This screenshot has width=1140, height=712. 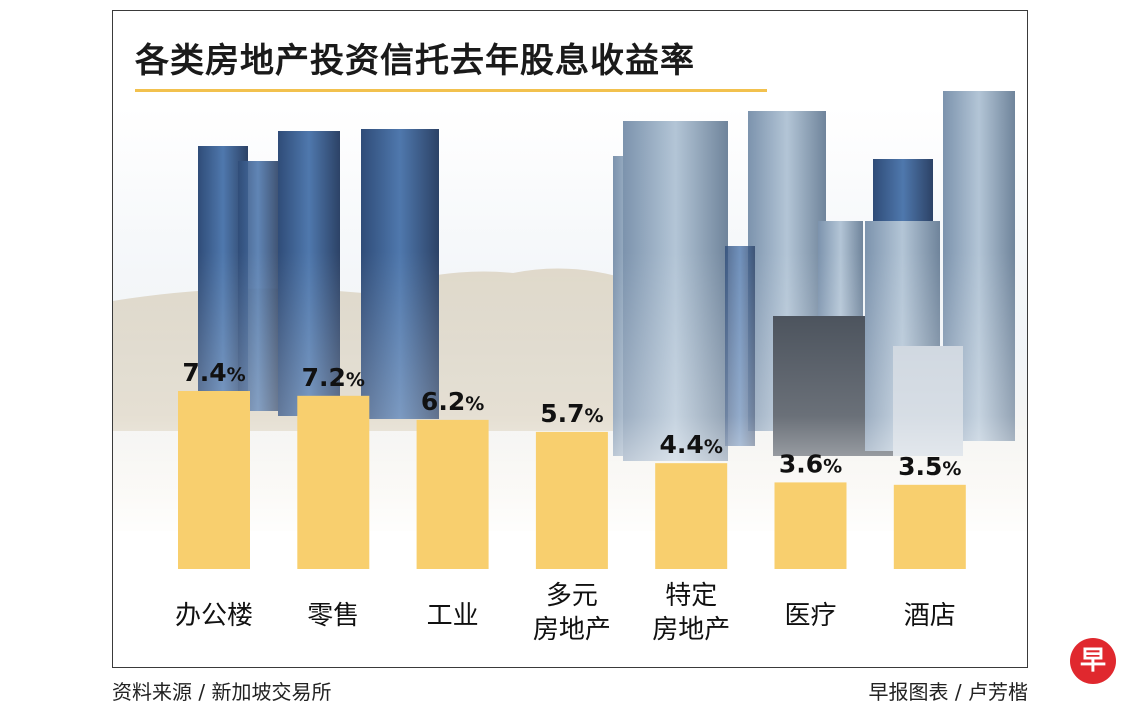 I want to click on category-label: 医疗, so click(x=810, y=616).